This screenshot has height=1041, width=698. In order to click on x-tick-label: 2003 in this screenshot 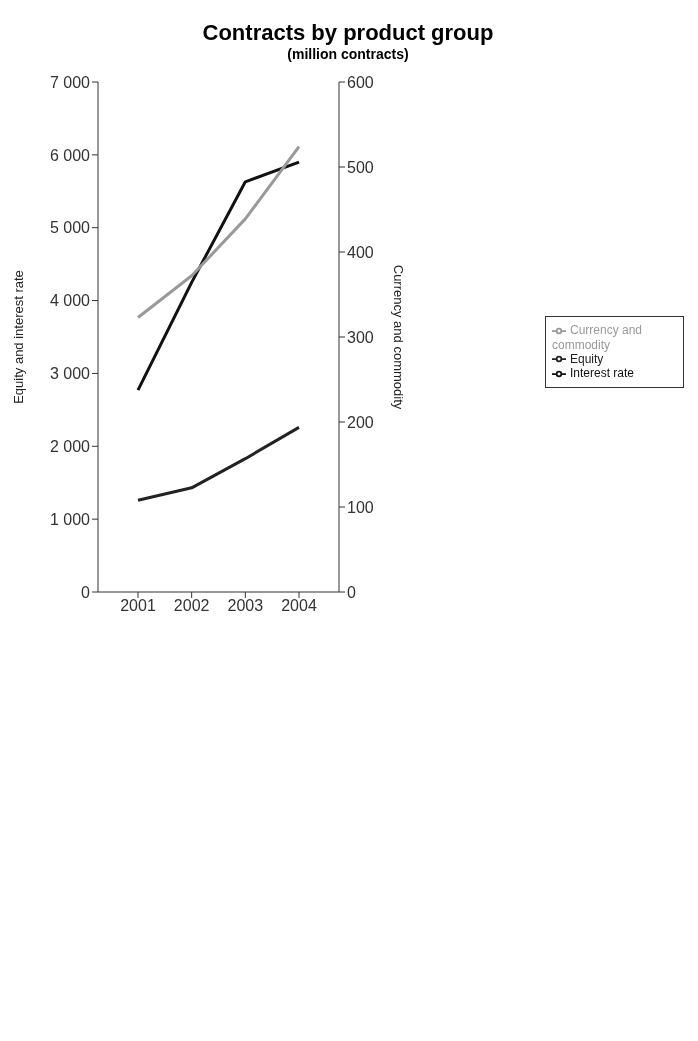, I will do `click(245, 606)`.